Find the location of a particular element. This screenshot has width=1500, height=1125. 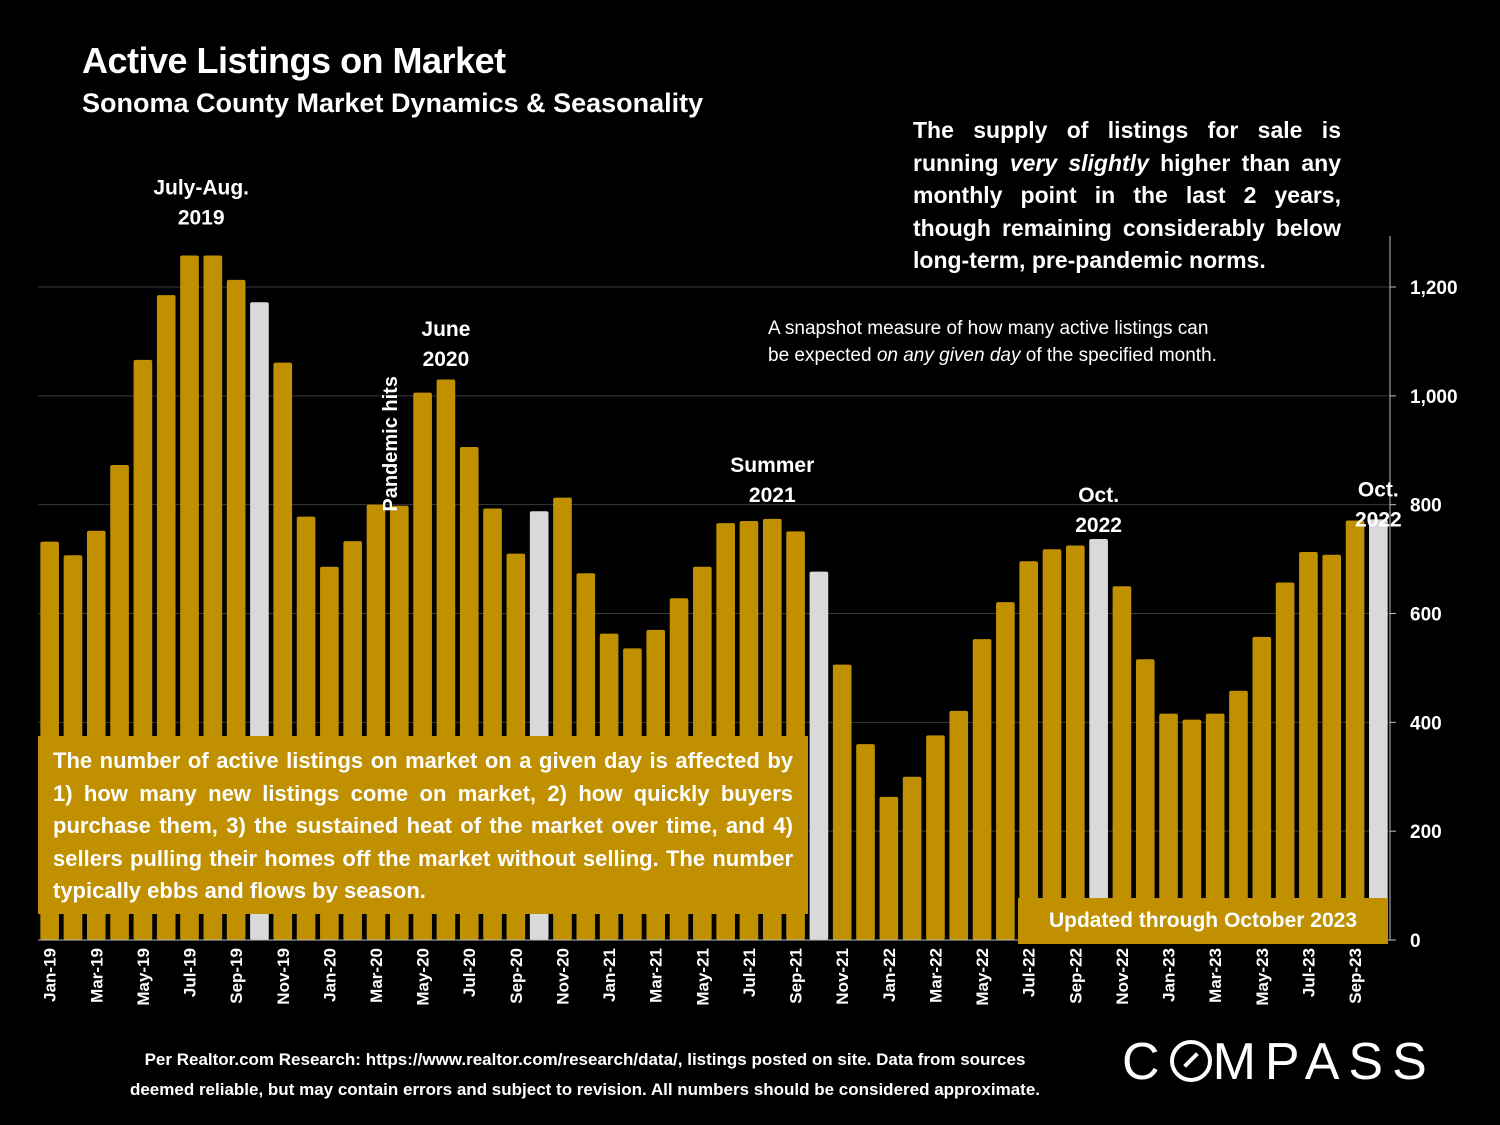

y-tick-label: 600 is located at coordinates (1426, 615).